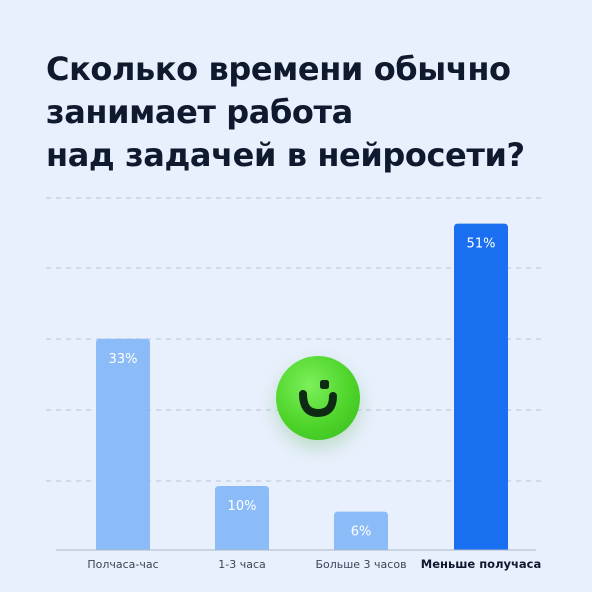 The width and height of the screenshot is (592, 592). I want to click on category-label: Меньше получаса, so click(481, 564).